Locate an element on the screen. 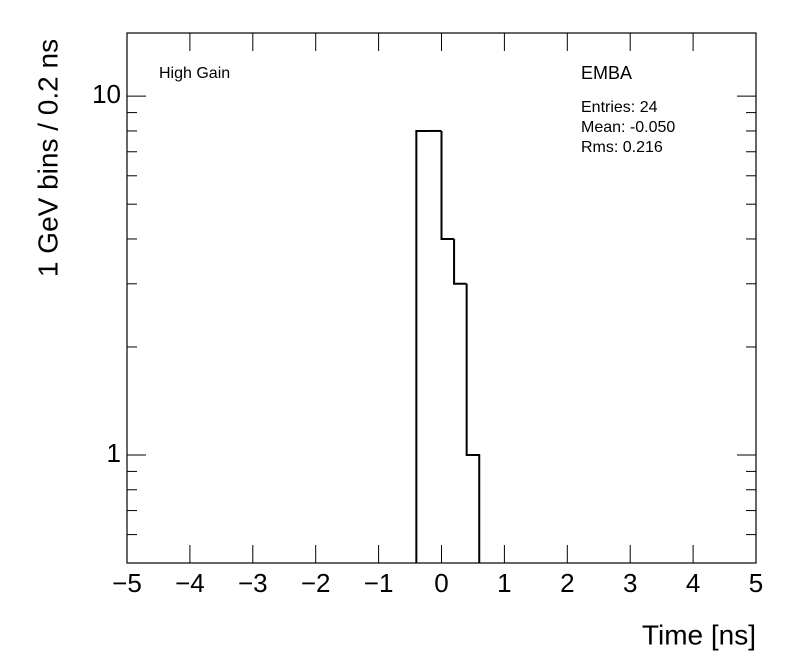  annotation: Mean: -0.050 is located at coordinates (628, 127).